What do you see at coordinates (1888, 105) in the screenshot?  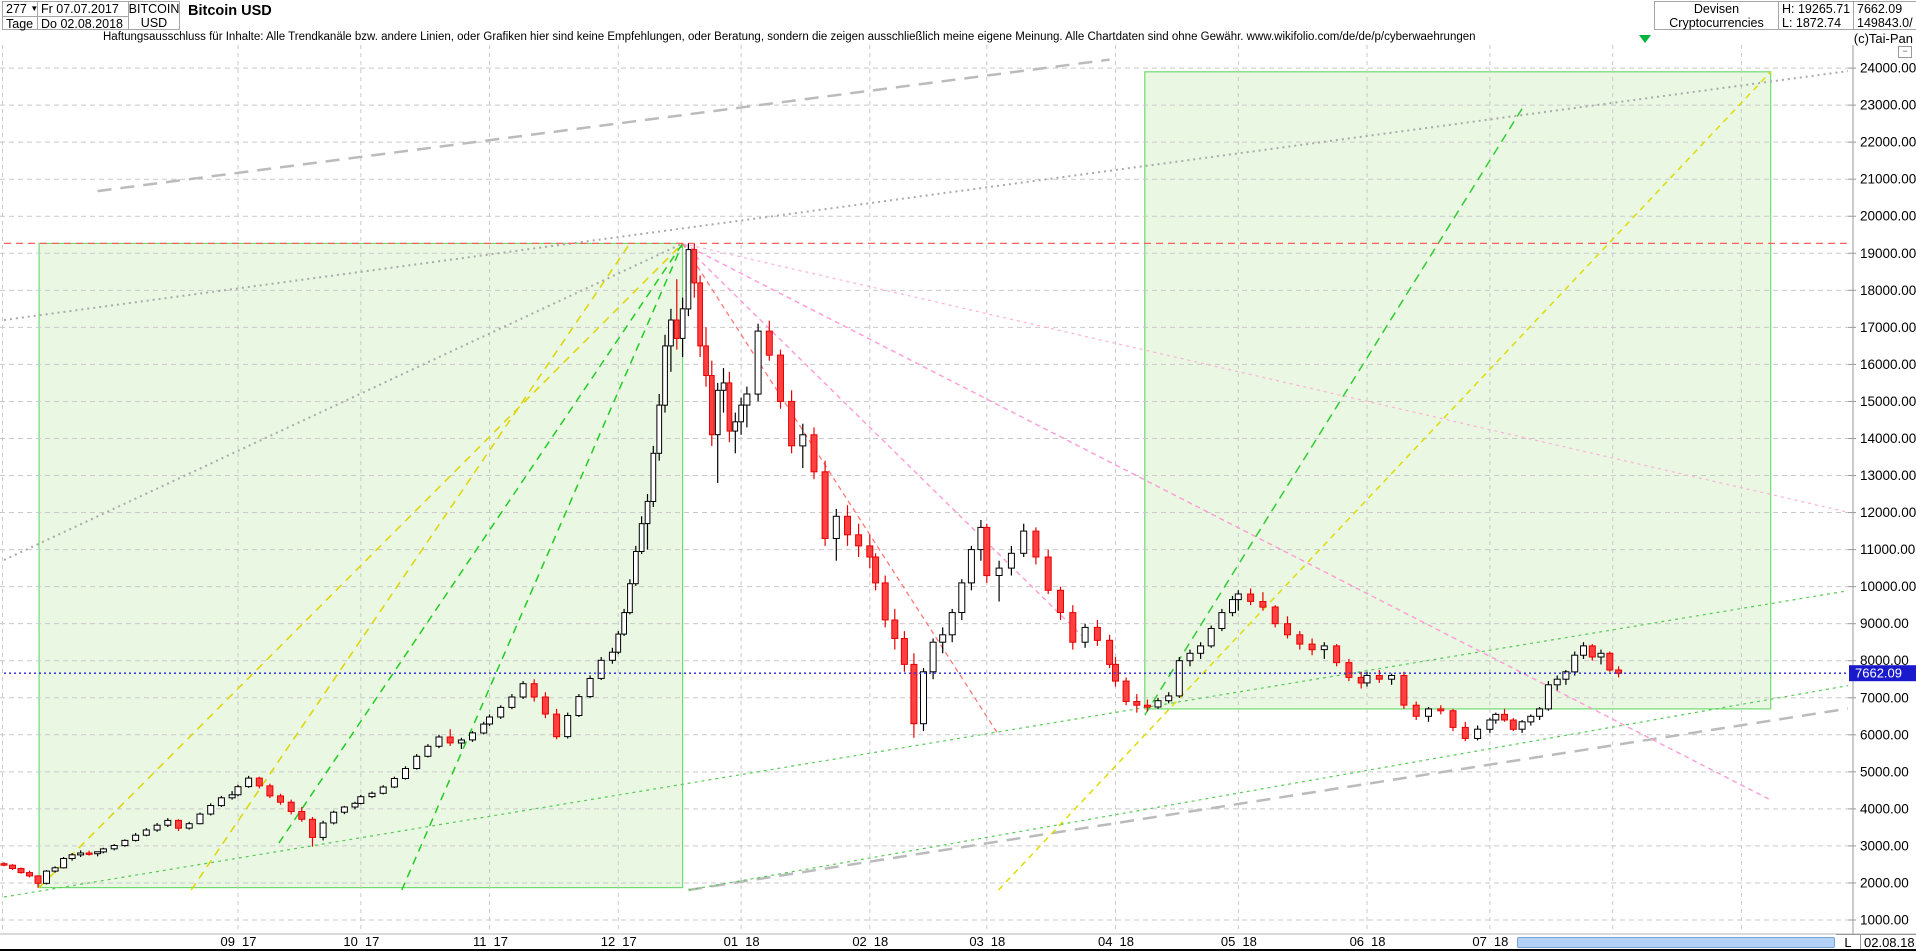 I see `y-axis-label: 23000.00` at bounding box center [1888, 105].